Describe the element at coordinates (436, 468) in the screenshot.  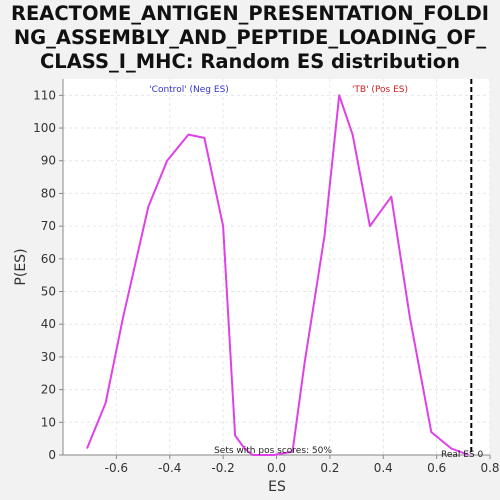
I see `x-tick-label: 0.6` at that location.